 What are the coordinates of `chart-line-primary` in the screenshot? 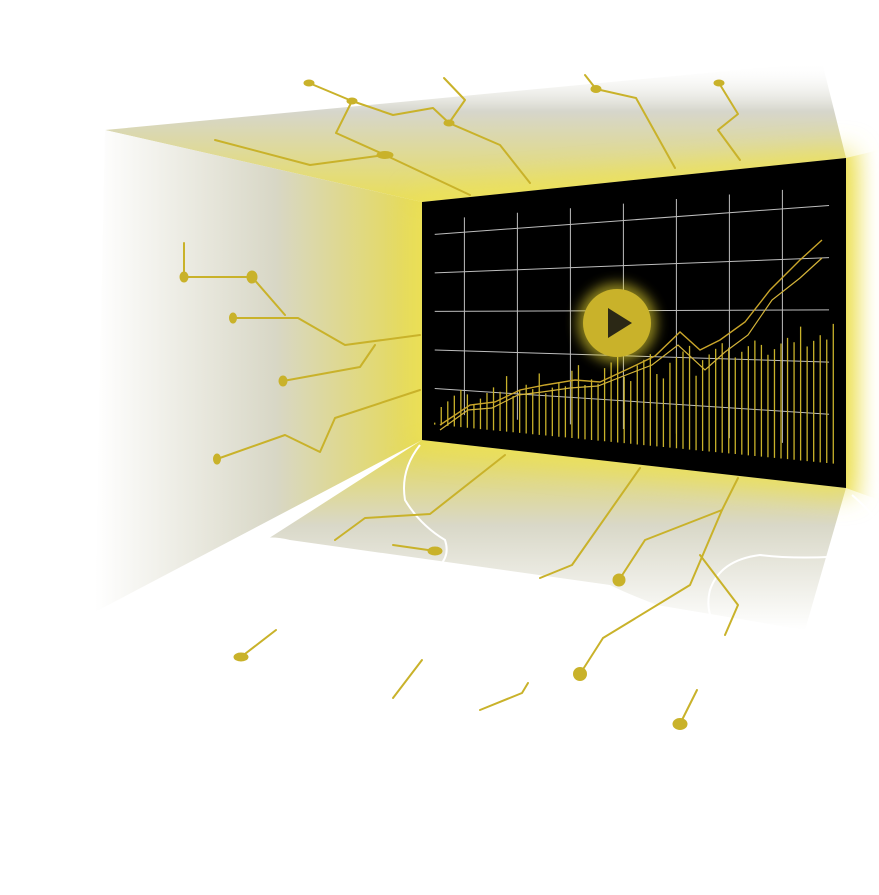 It's located at (631, 332).